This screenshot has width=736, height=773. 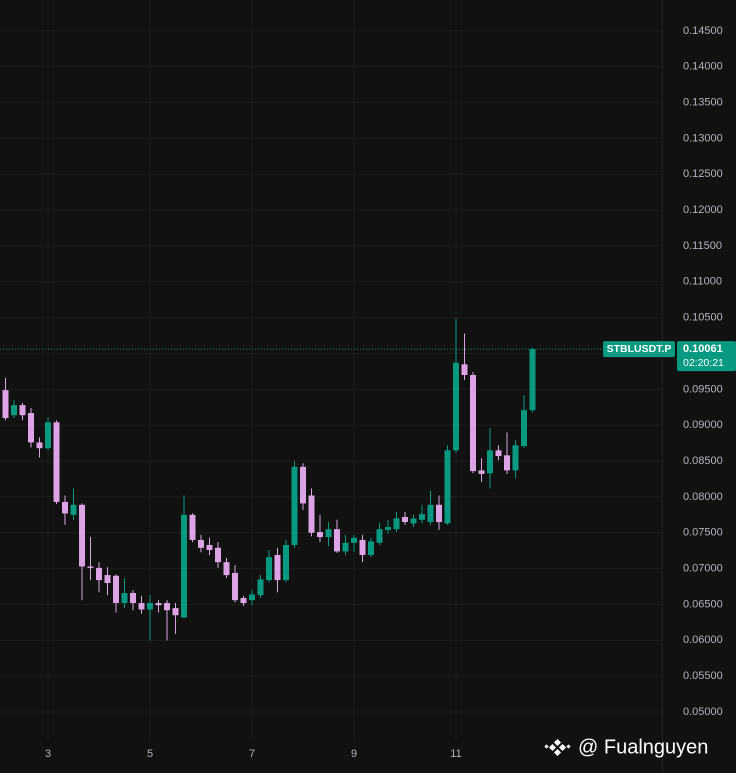 I want to click on y-tick-label: 0.13000, so click(x=703, y=138).